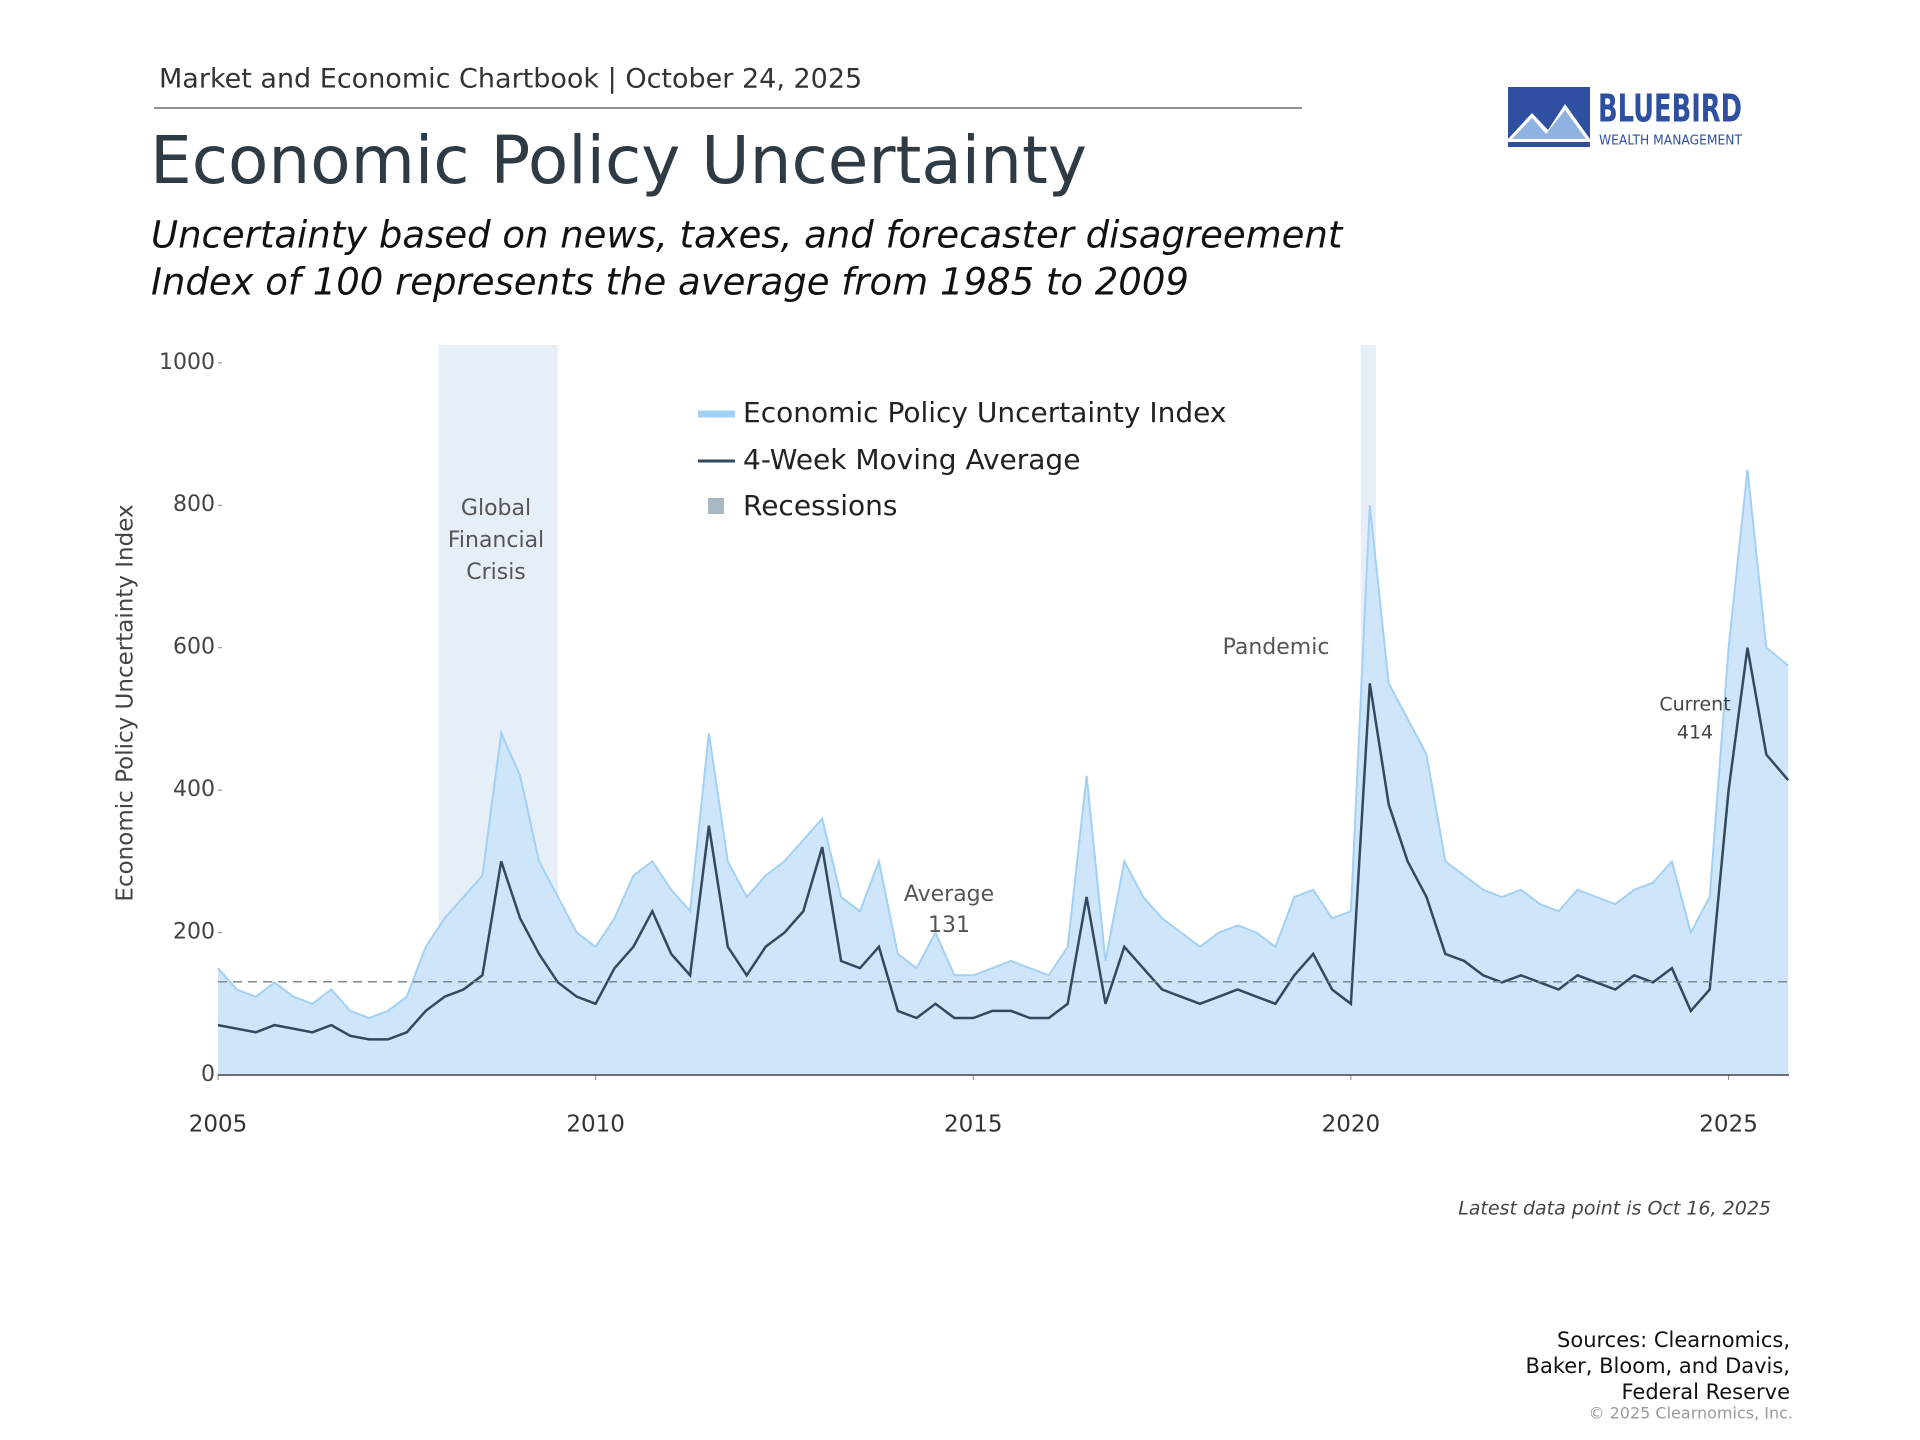 This screenshot has width=1920, height=1440. What do you see at coordinates (194, 789) in the screenshot?
I see `y-tick-label: 400` at bounding box center [194, 789].